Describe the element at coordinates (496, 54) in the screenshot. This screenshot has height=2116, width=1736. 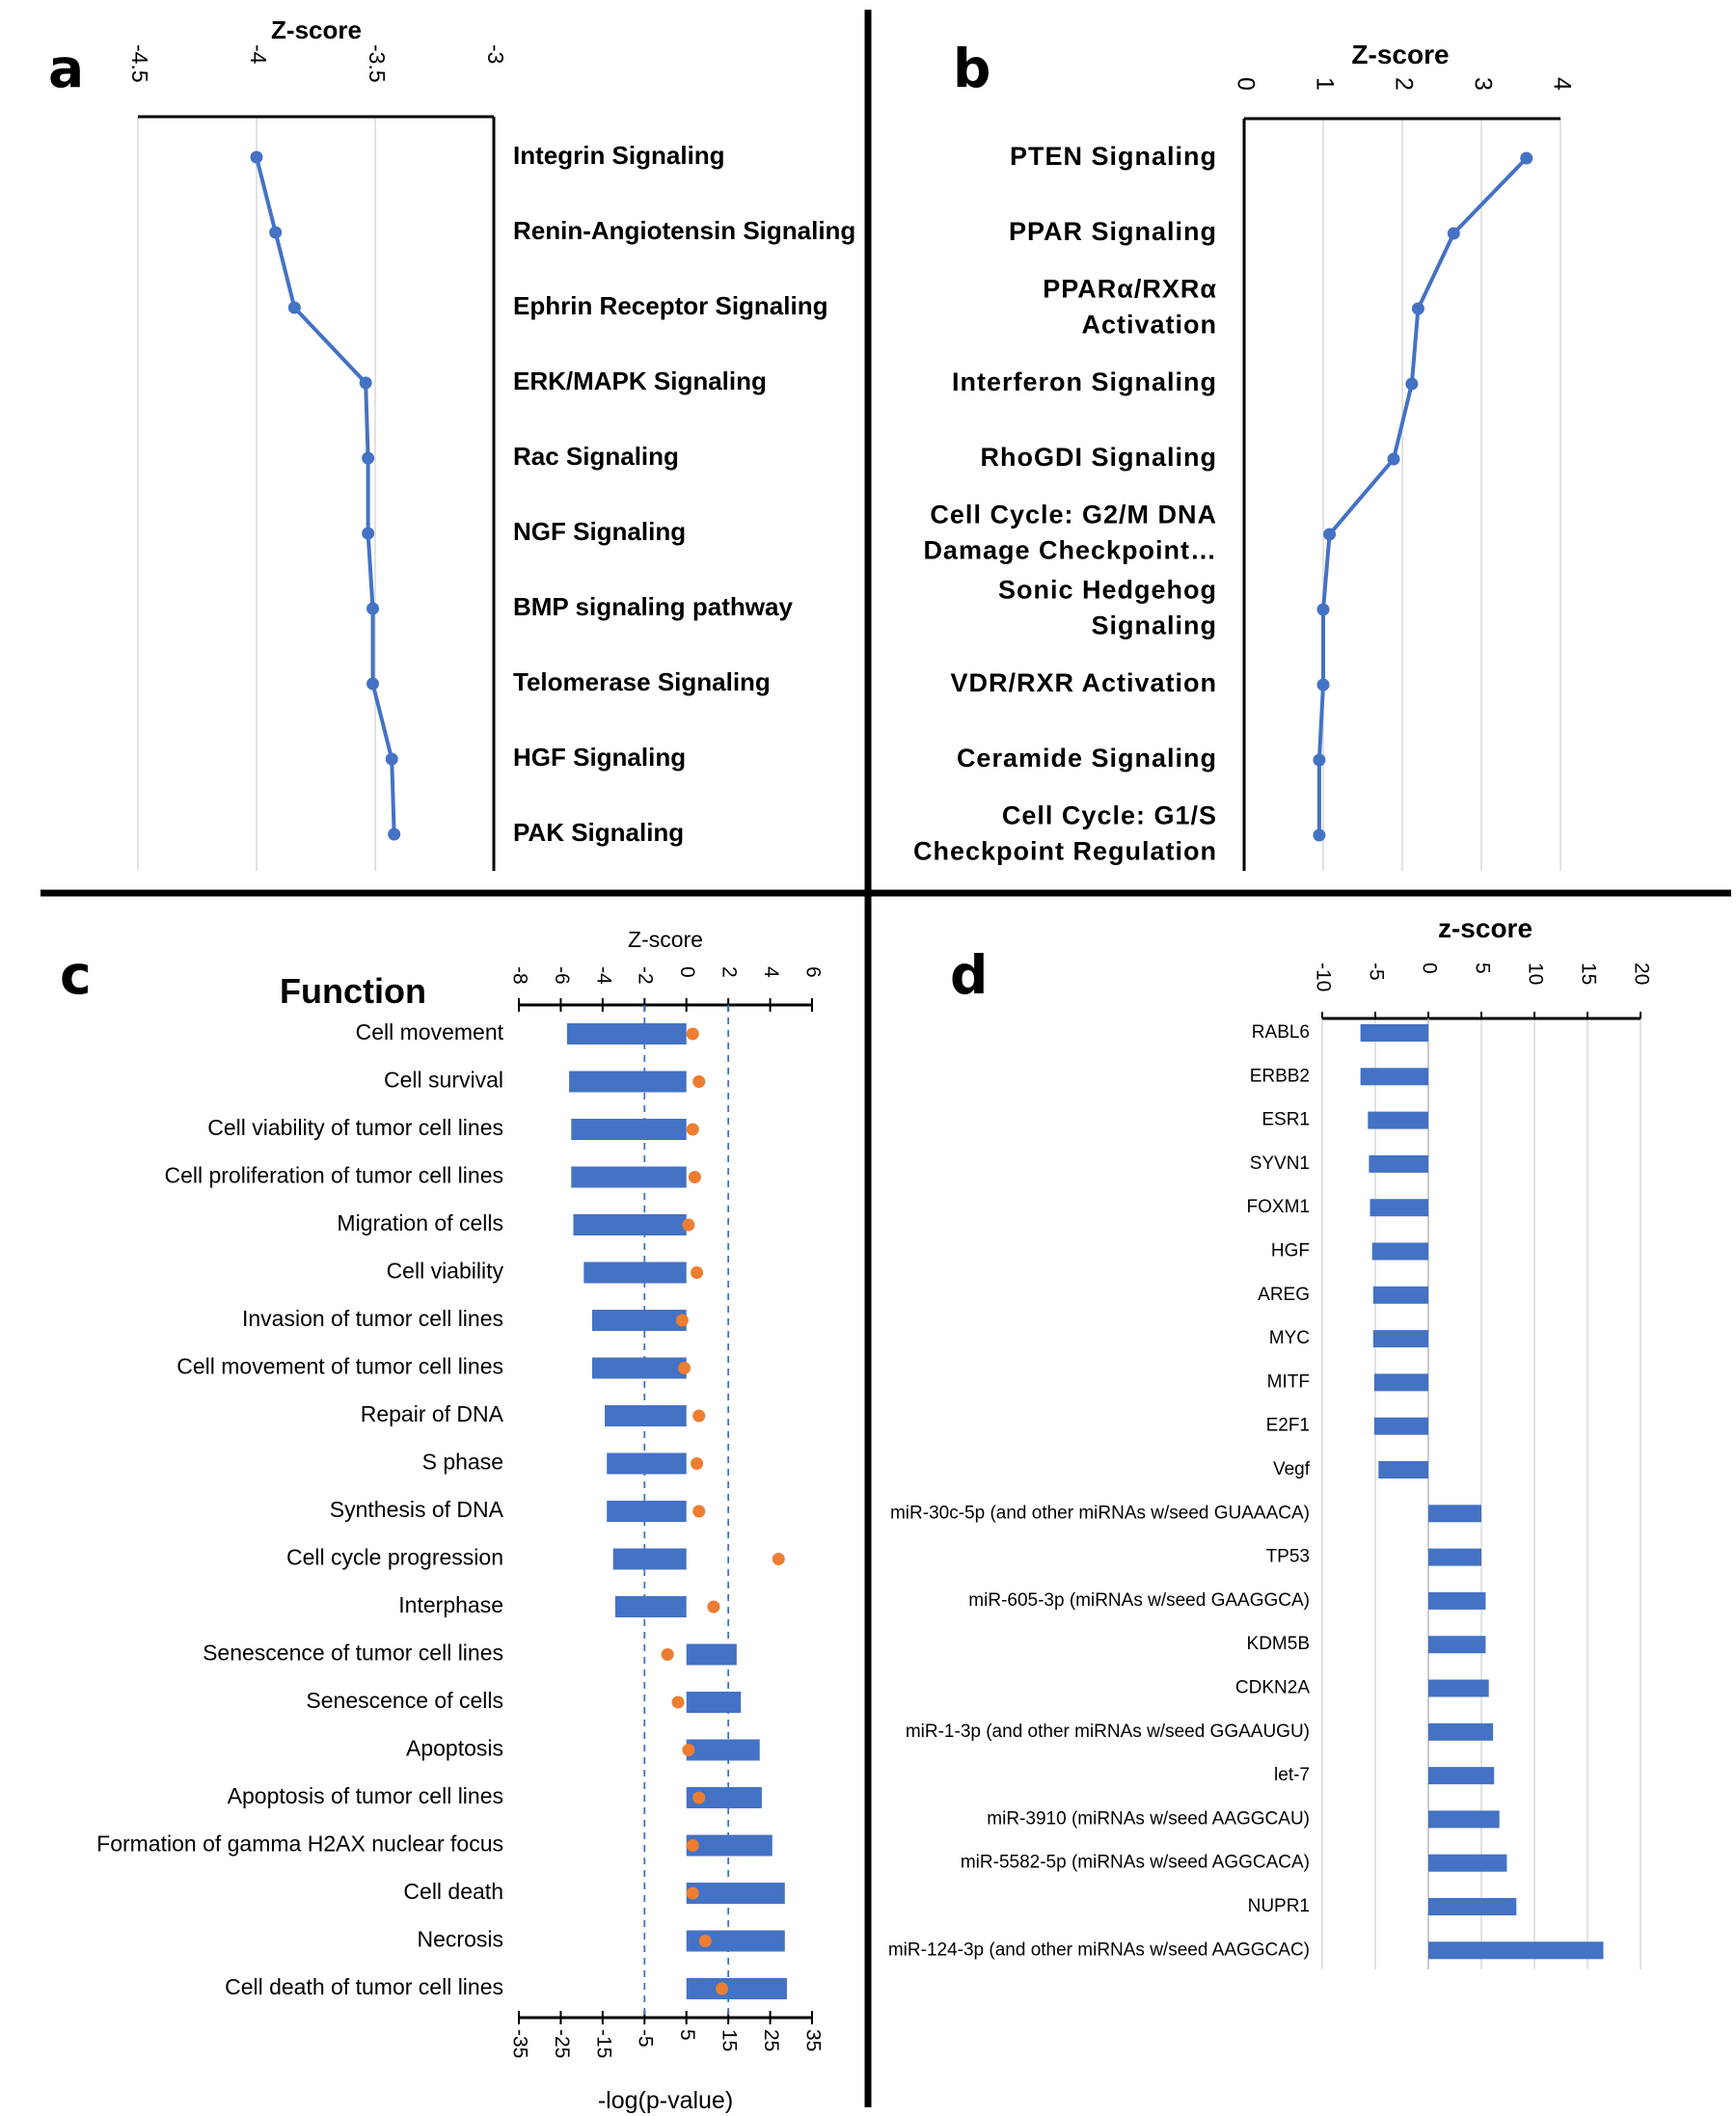
I see `panel-a-tick-label: -3` at that location.